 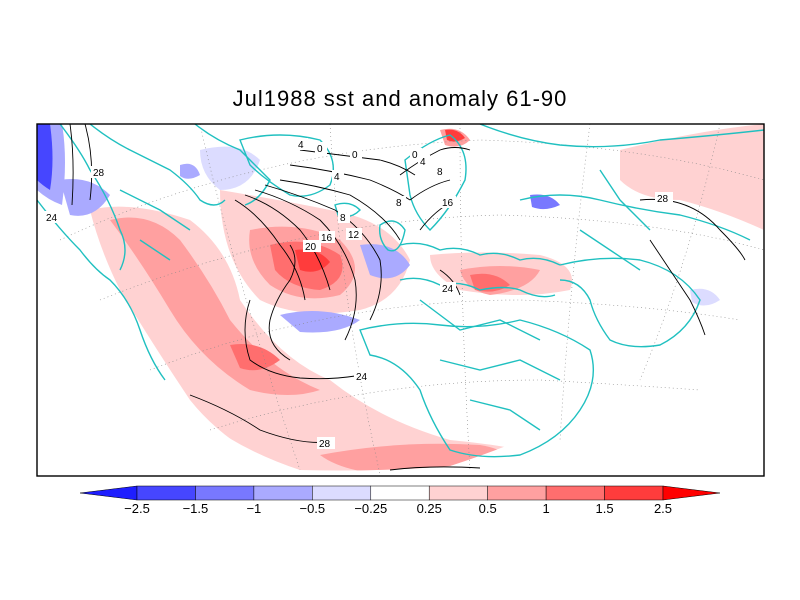 I want to click on colorbar-label: 1, so click(x=545, y=508).